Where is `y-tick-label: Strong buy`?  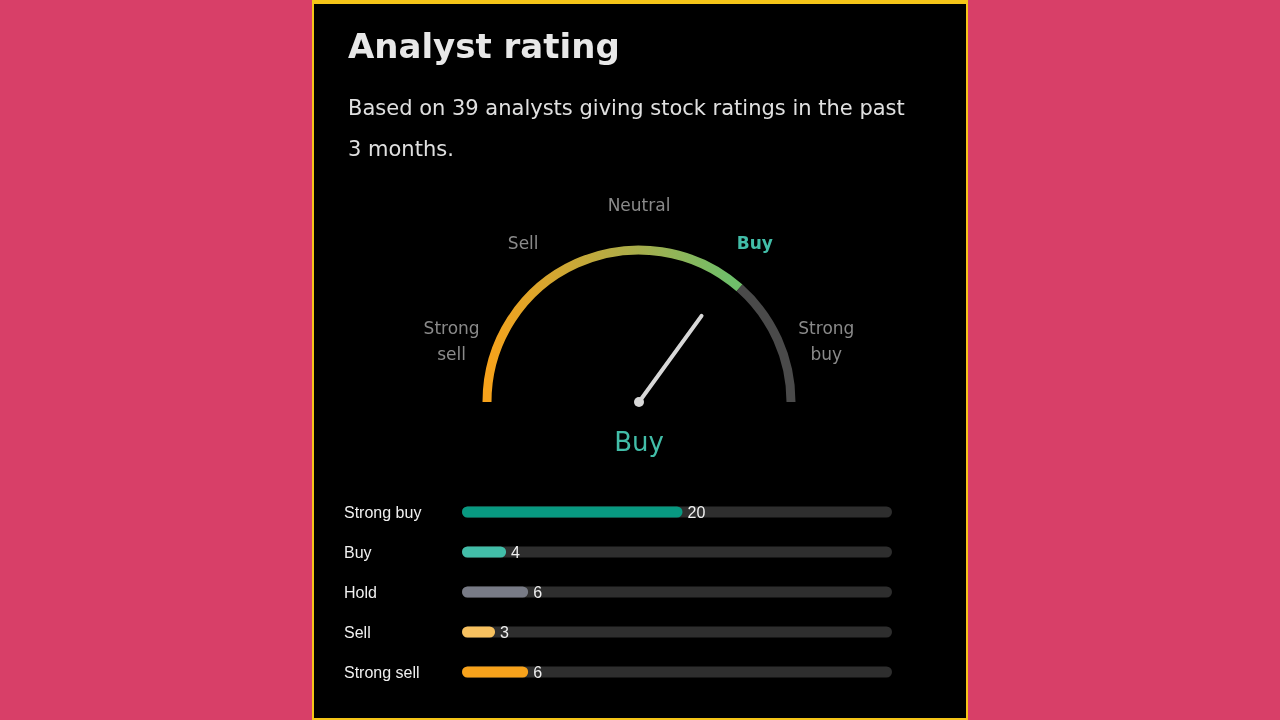 y-tick-label: Strong buy is located at coordinates (383, 512).